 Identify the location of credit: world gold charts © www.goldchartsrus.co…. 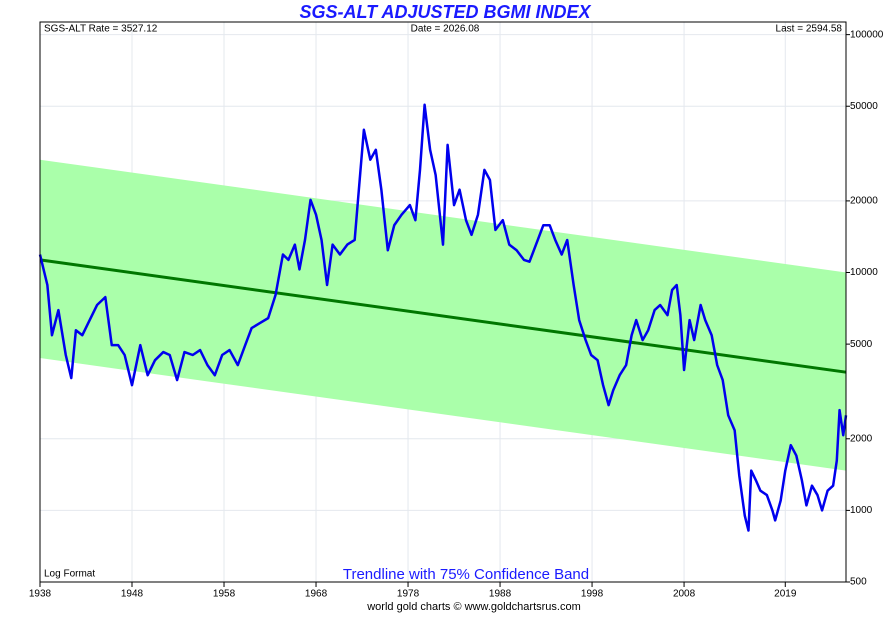
(473, 607).